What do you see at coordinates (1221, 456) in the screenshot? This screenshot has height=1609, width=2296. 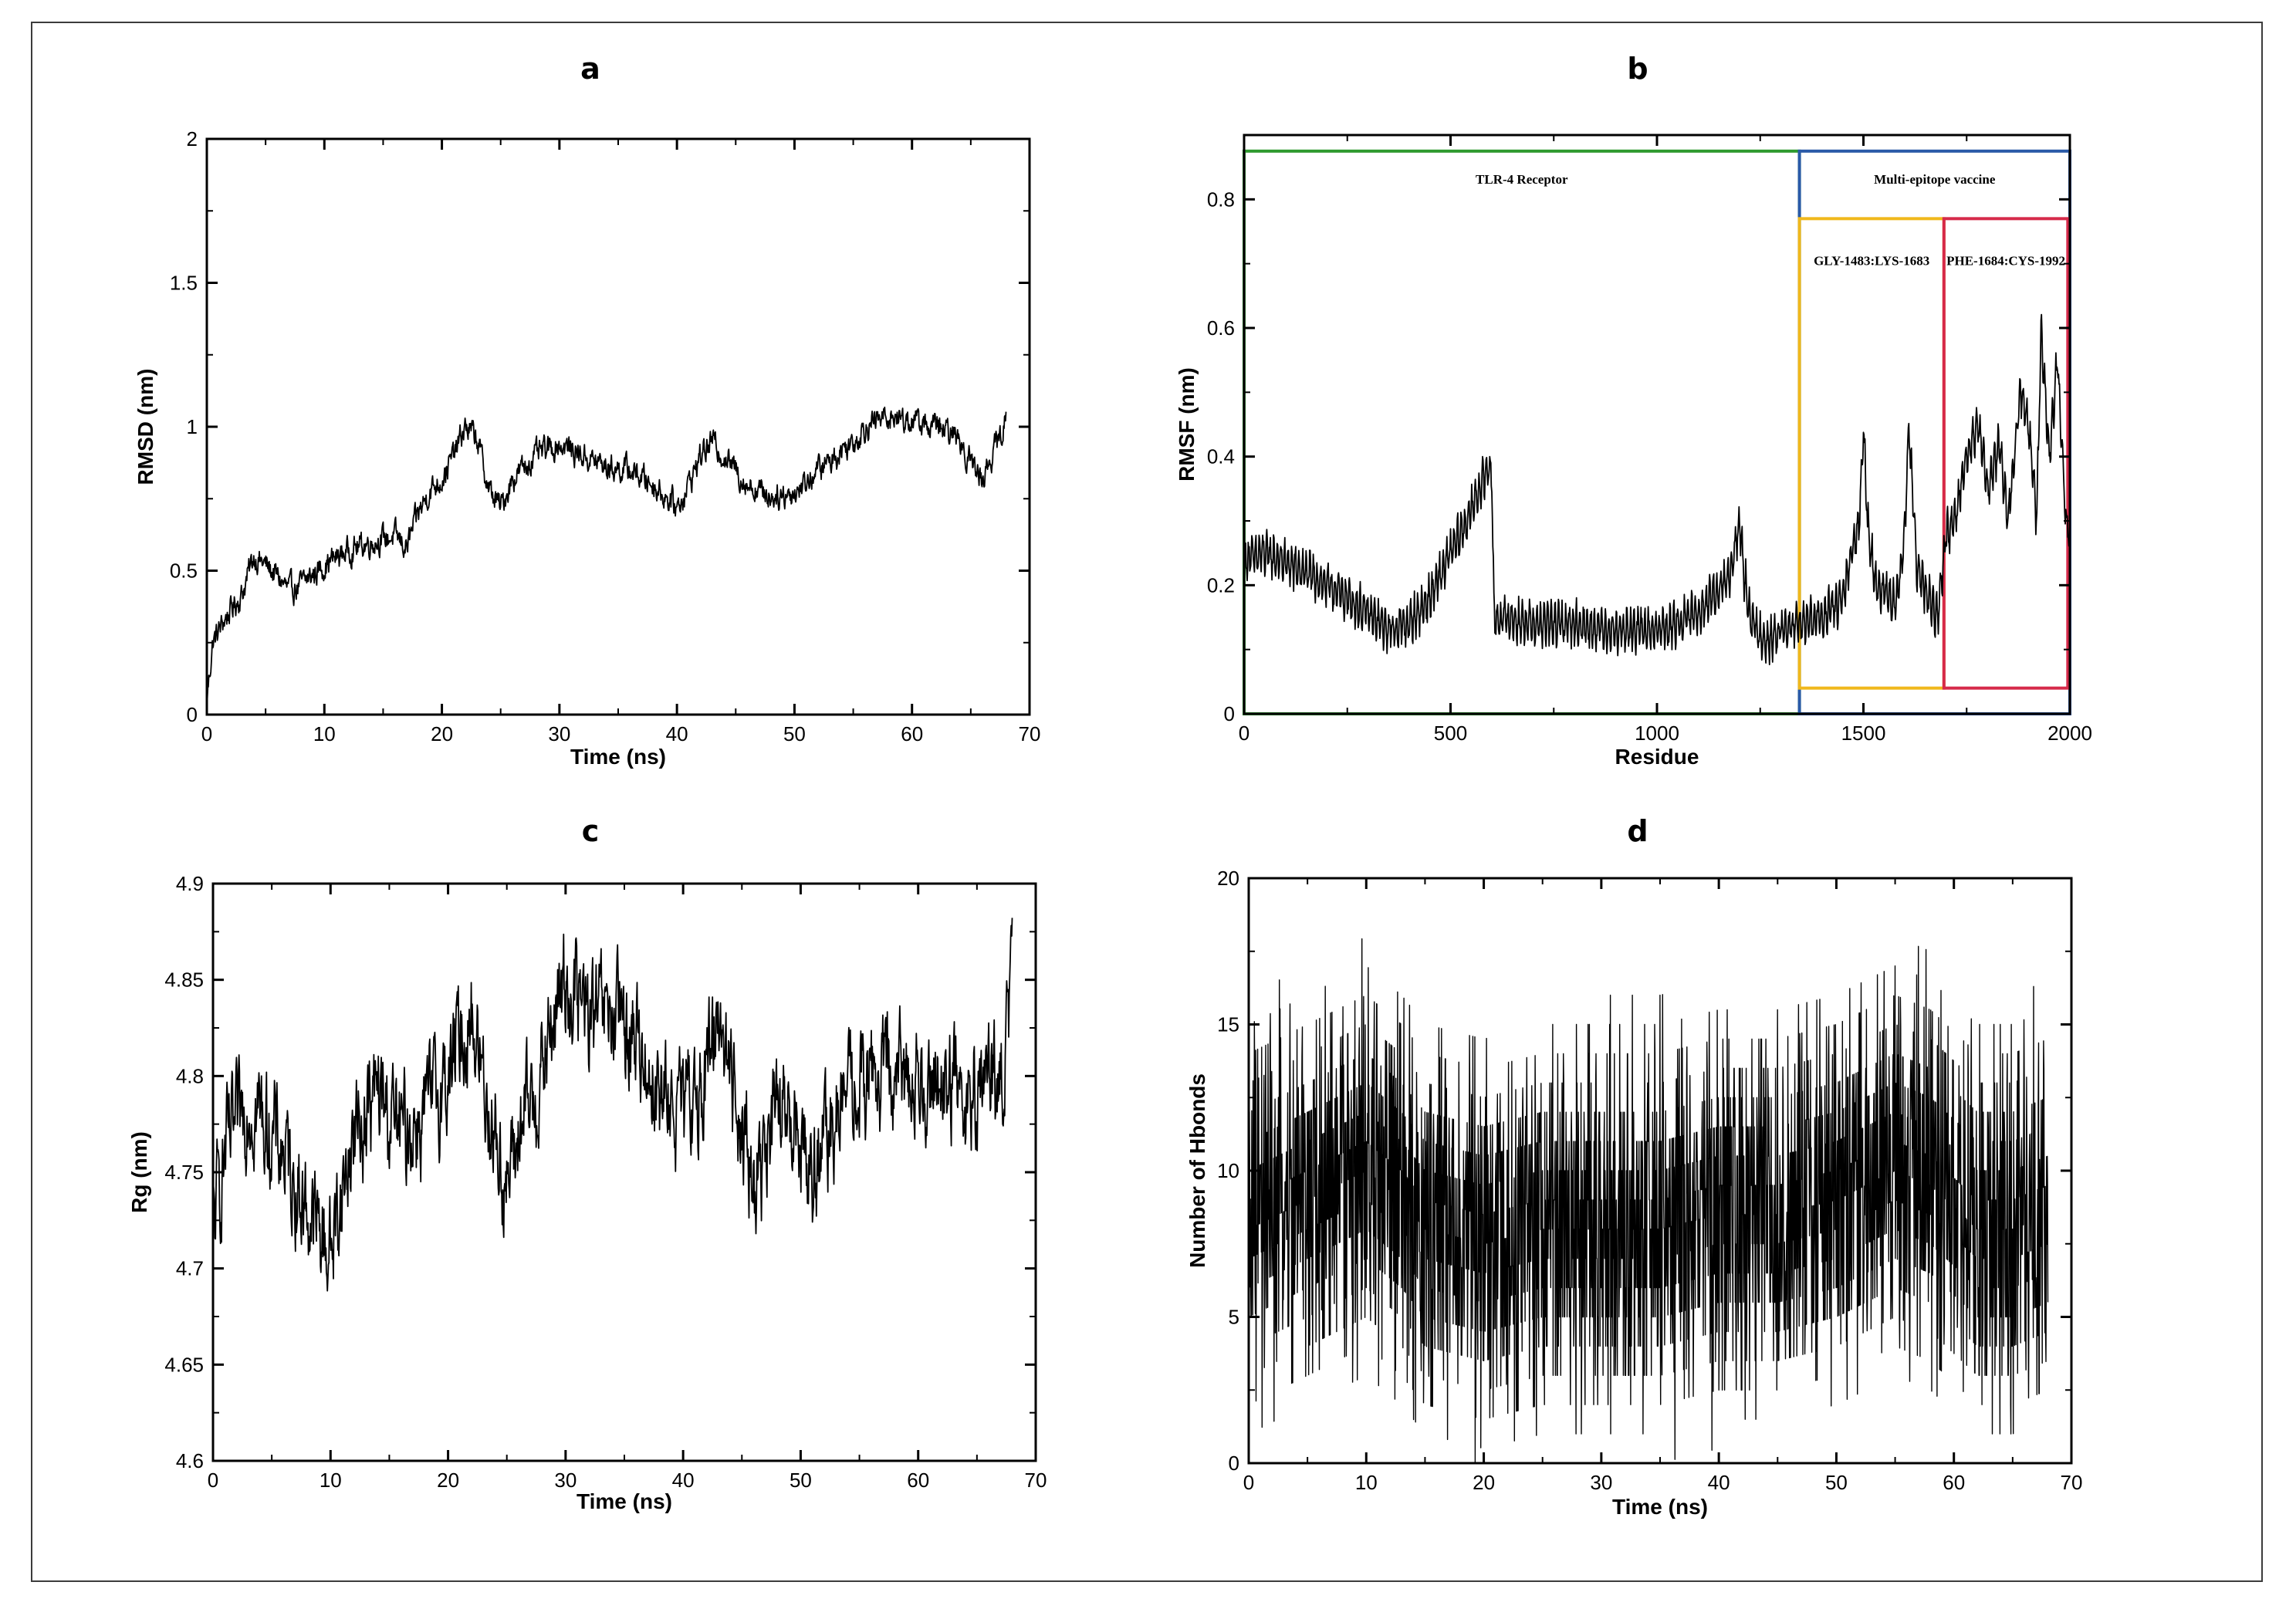 I see `y-tick-label: 0.4` at bounding box center [1221, 456].